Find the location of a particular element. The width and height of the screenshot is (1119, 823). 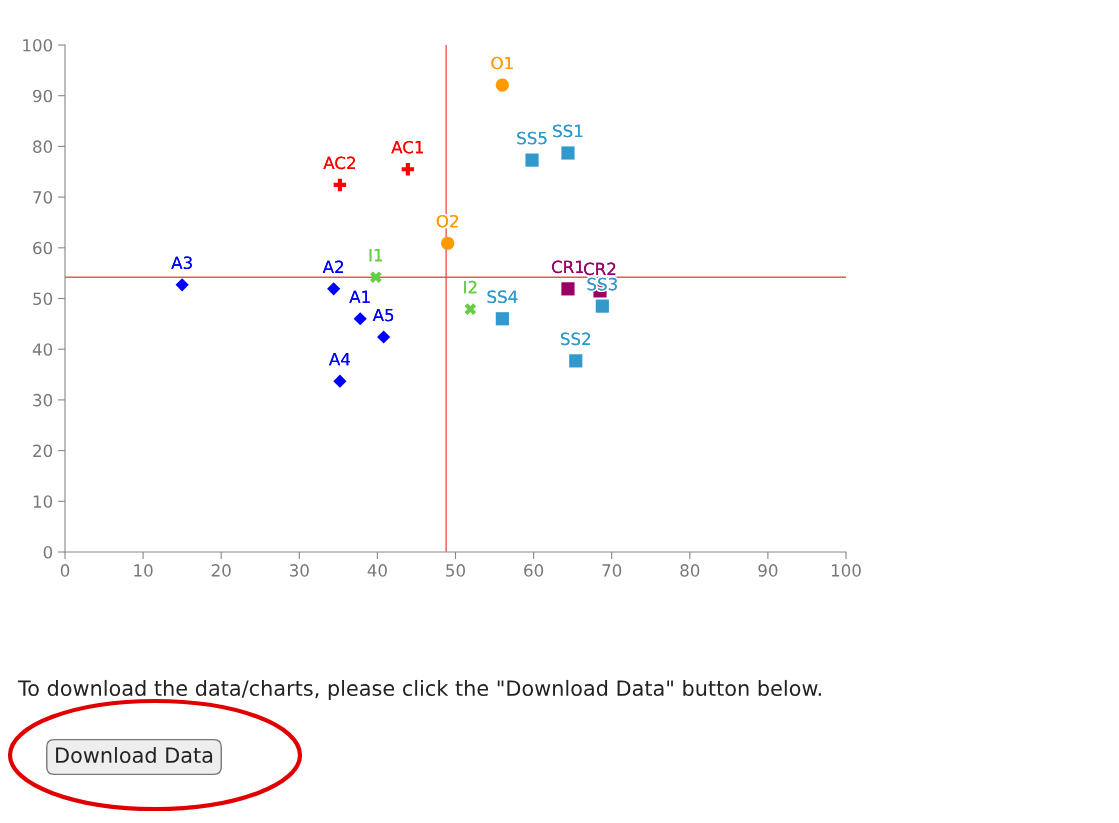

data-label: AC2 is located at coordinates (339, 163).